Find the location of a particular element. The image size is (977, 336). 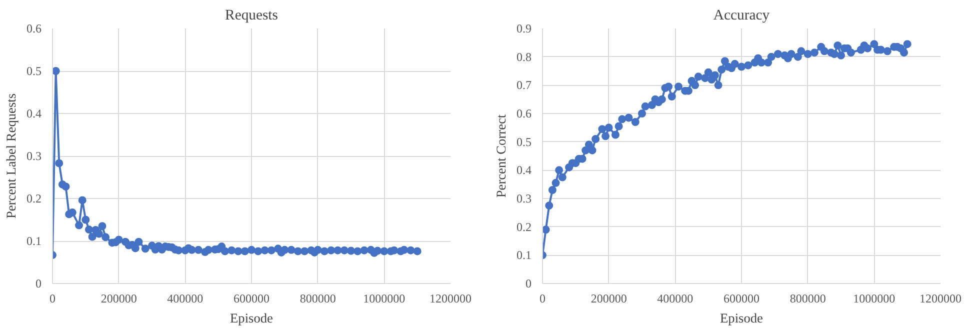

y-tick-label: 0.9 is located at coordinates (524, 29).